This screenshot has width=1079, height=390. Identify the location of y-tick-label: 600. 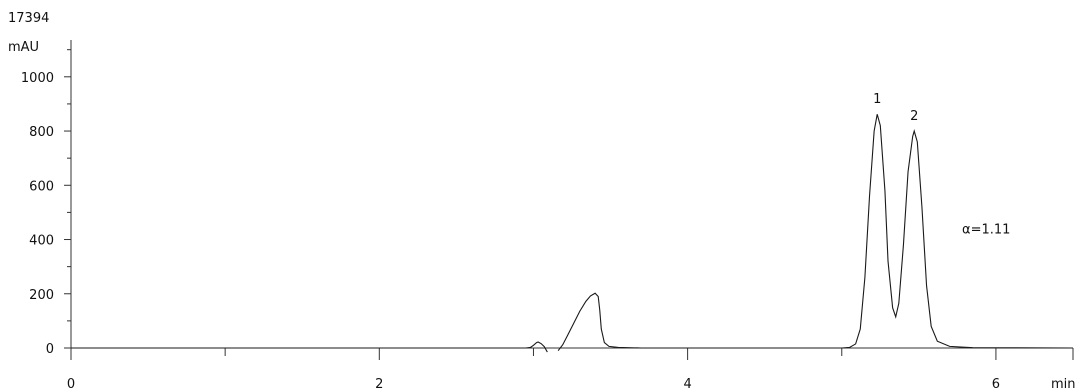
(41, 186).